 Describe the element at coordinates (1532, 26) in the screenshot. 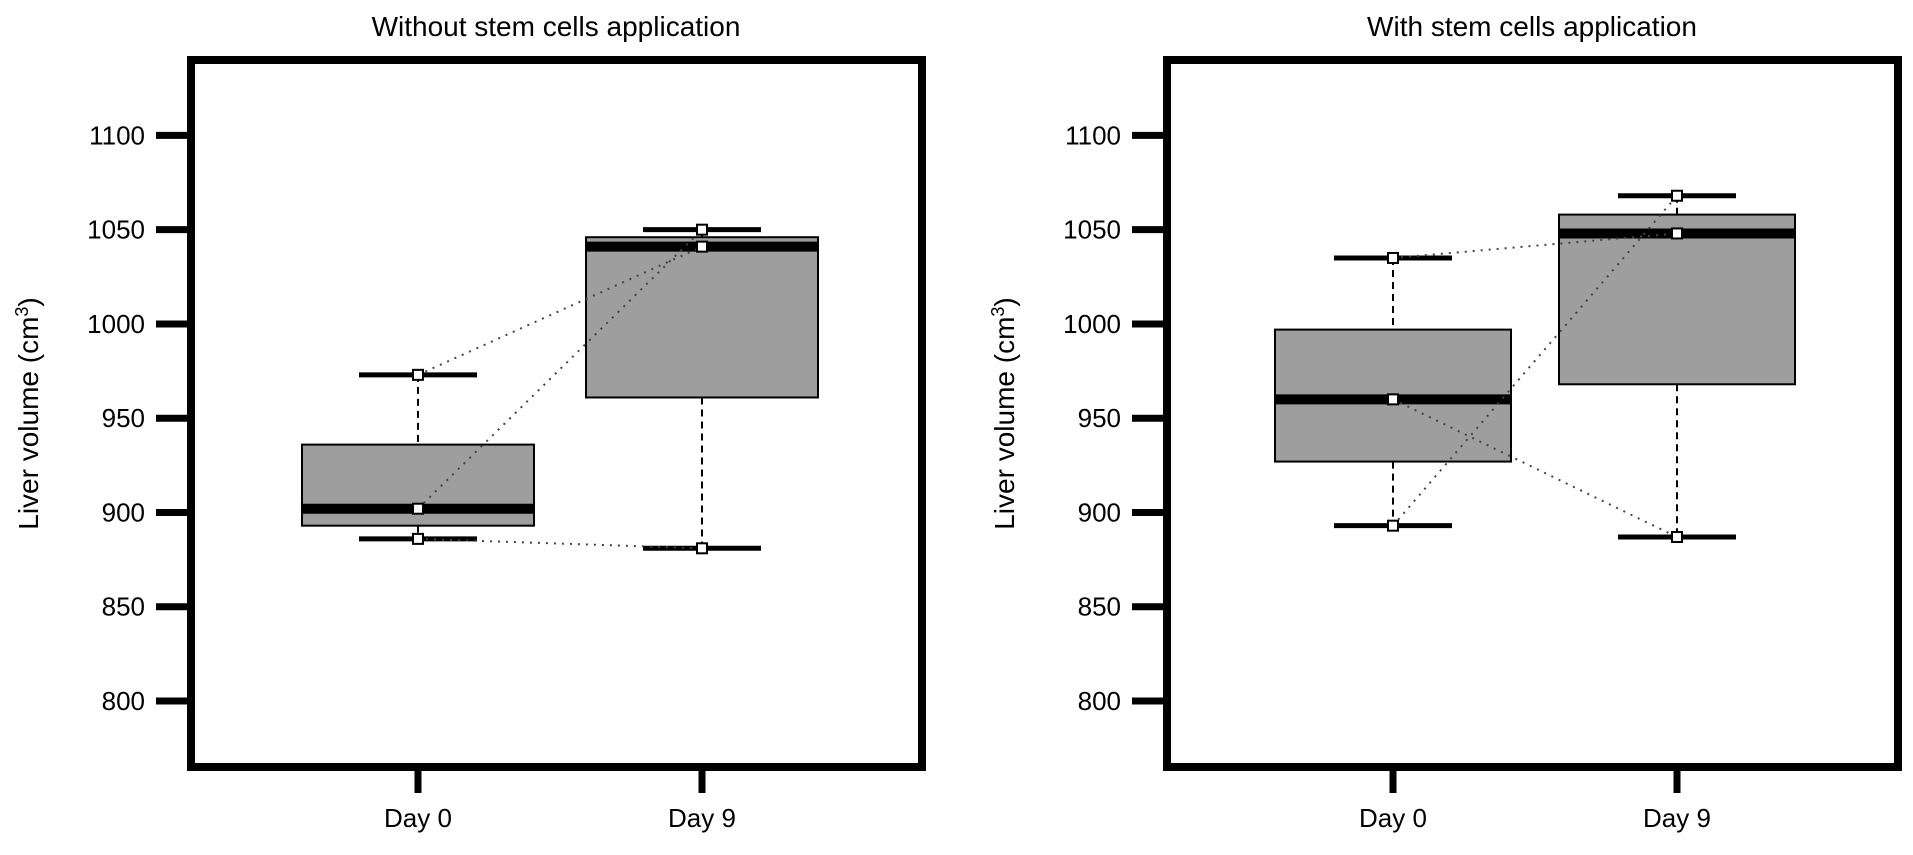

I see `chart-title: With stem cells application` at that location.